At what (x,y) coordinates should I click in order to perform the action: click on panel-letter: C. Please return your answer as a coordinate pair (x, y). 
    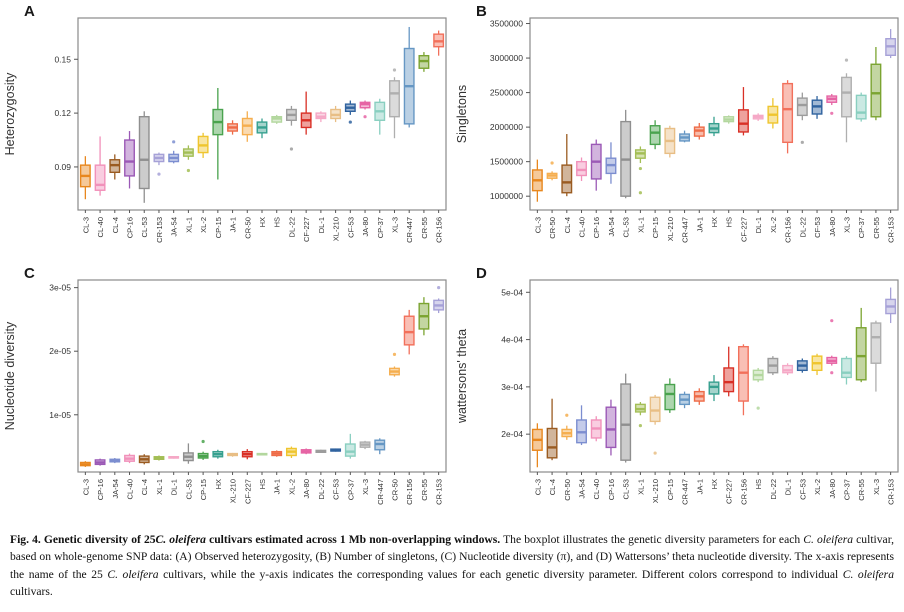
    Looking at the image, I should click on (29, 273).